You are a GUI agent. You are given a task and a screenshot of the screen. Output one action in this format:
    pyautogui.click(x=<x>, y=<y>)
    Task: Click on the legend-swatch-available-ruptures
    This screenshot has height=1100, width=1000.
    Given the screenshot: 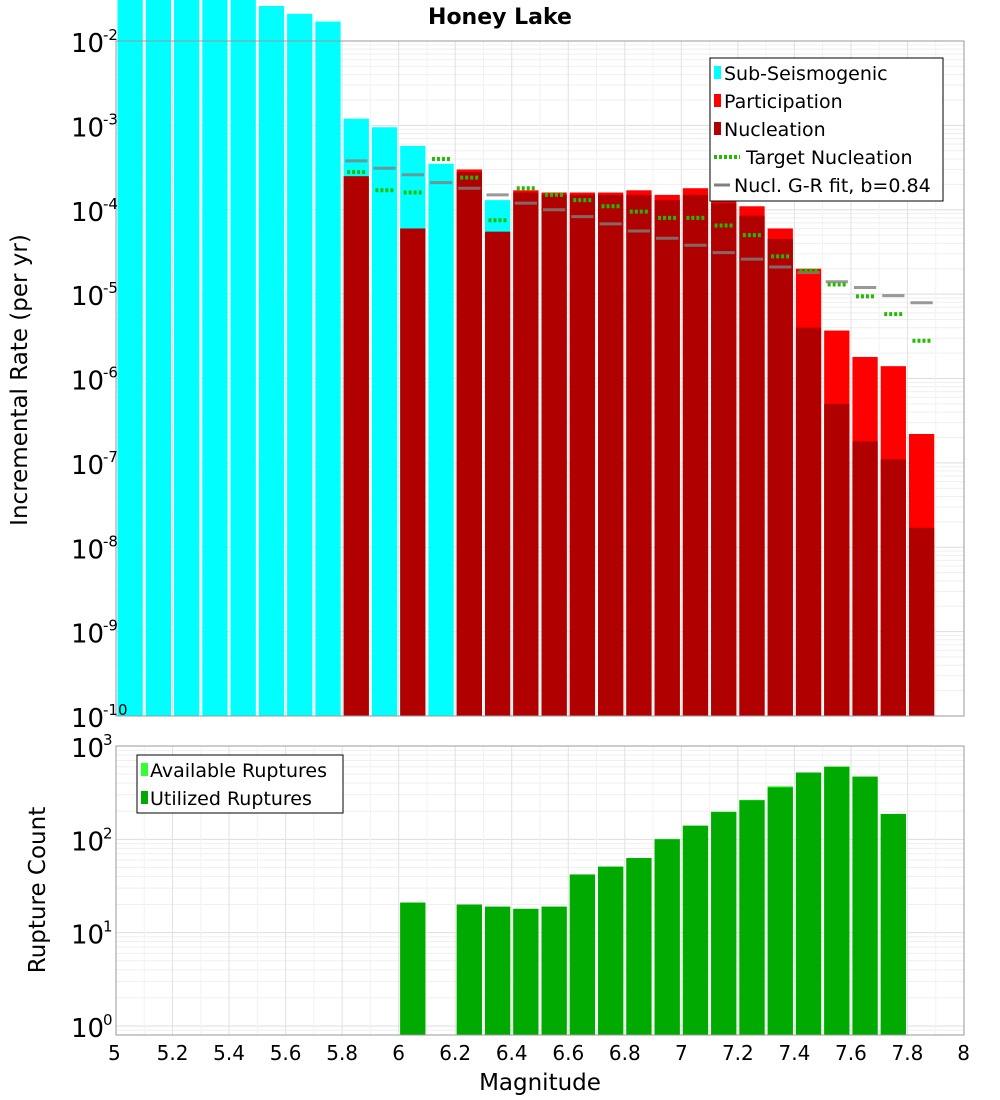 What is the action you would take?
    pyautogui.click(x=144, y=769)
    